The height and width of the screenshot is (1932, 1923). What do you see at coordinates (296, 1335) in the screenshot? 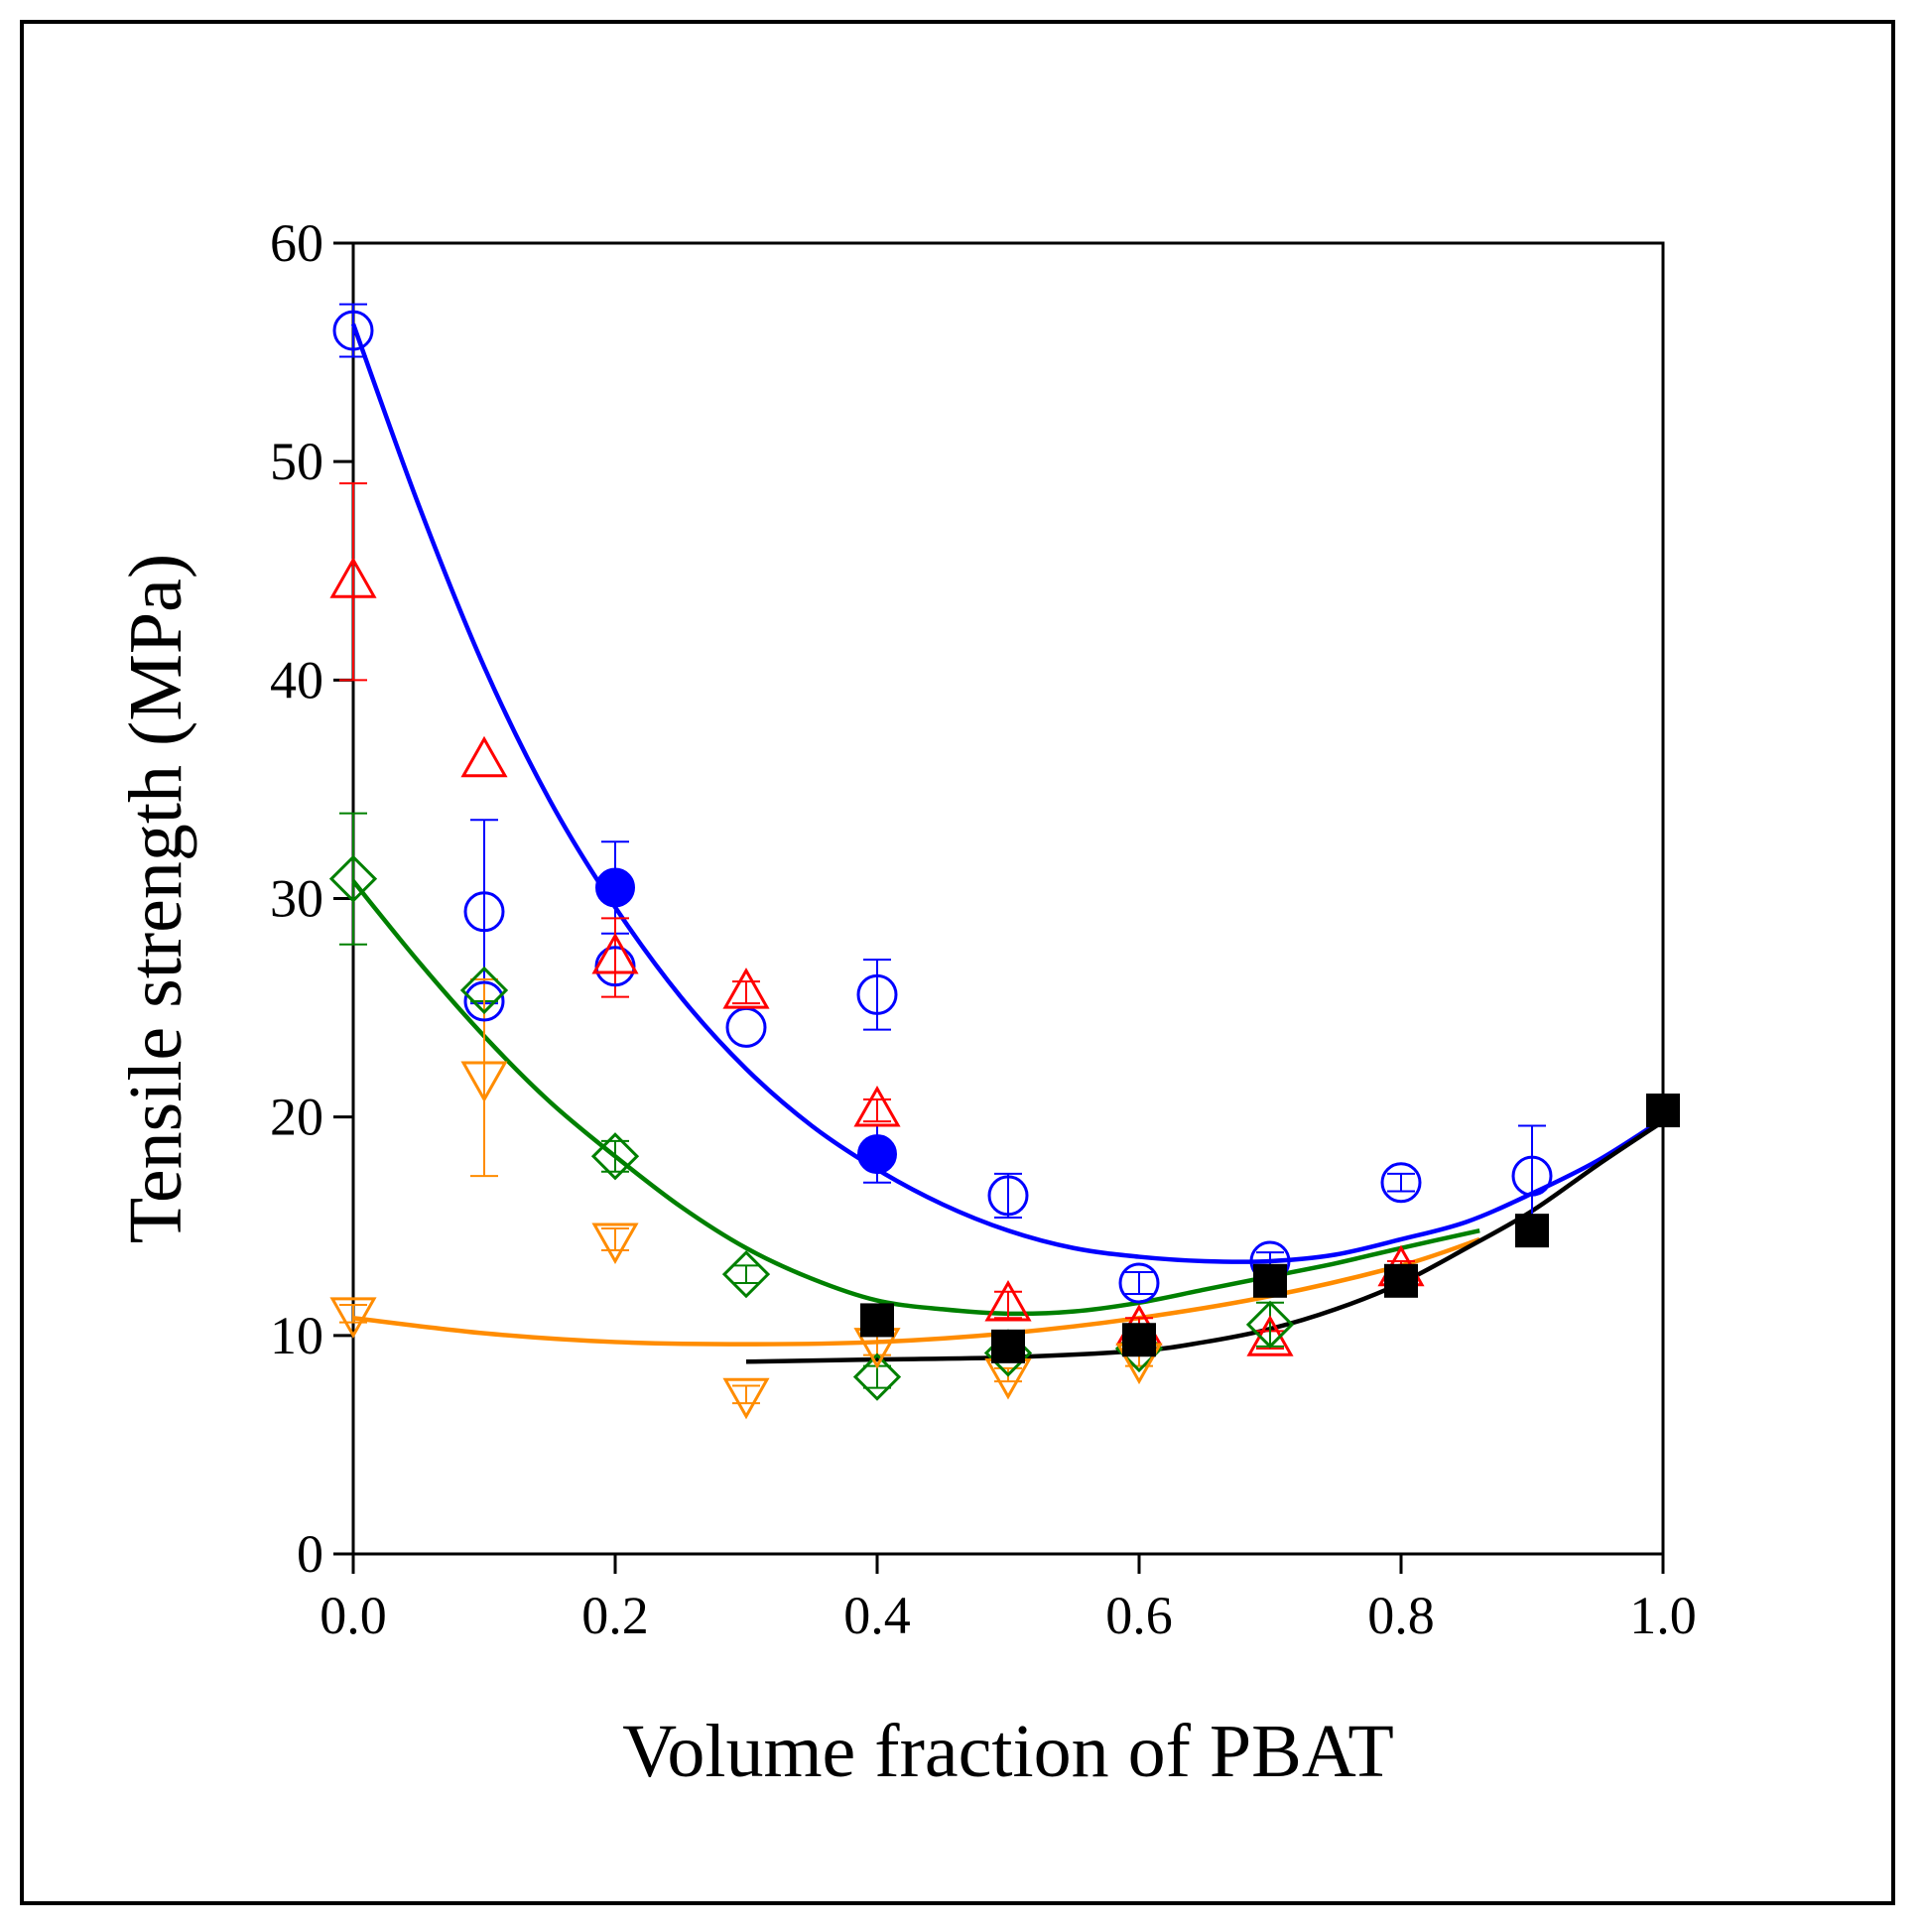
I see `y-tick-label: 10` at bounding box center [296, 1335].